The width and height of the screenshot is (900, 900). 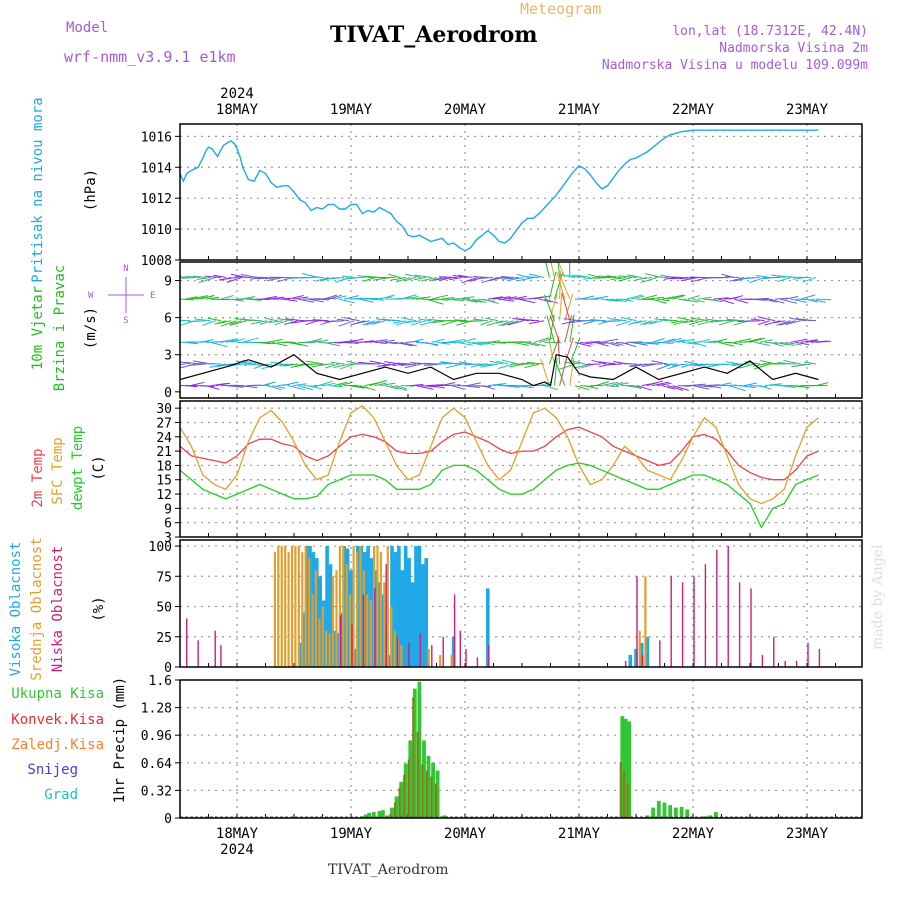 I want to click on bottom-day-label: 23MAY, so click(x=807, y=834).